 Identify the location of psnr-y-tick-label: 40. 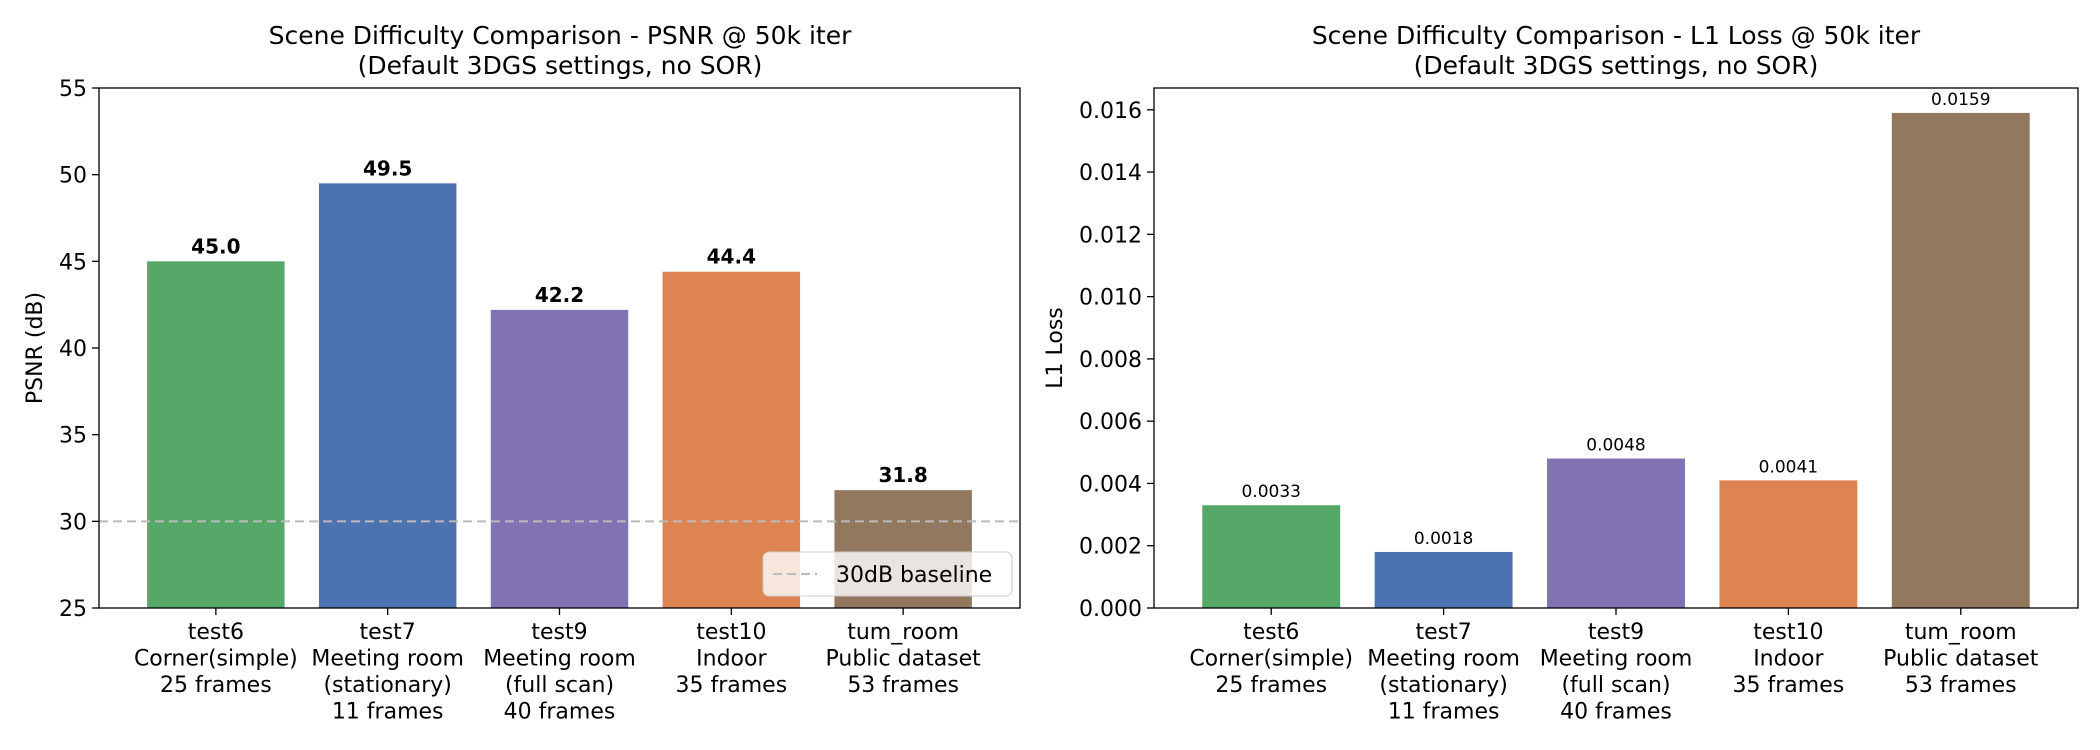
(73, 349).